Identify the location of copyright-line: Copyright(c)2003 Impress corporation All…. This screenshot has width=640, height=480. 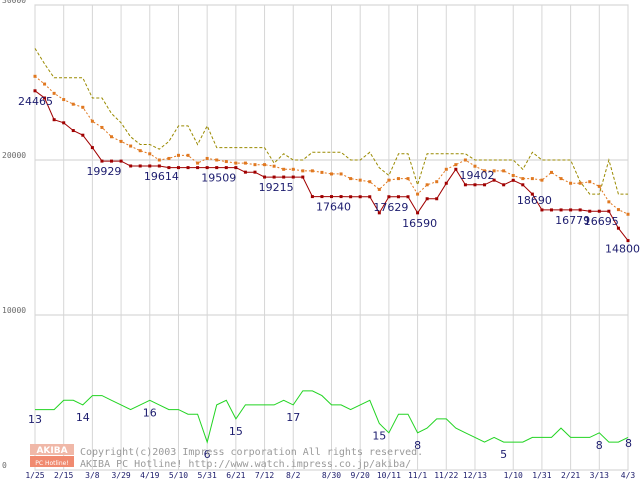
(251, 452).